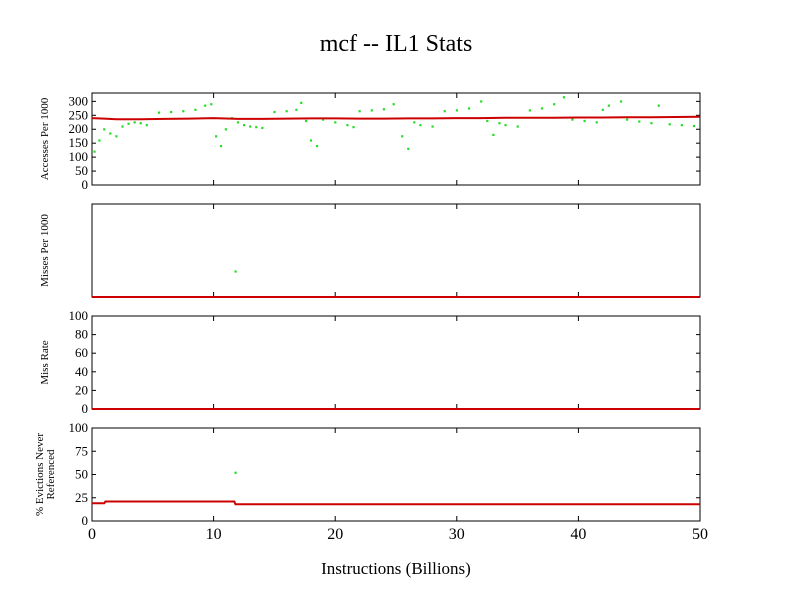 The width and height of the screenshot is (792, 612). Describe the element at coordinates (40, 474) in the screenshot. I see `y-axis-label: % Evictions Never` at that location.